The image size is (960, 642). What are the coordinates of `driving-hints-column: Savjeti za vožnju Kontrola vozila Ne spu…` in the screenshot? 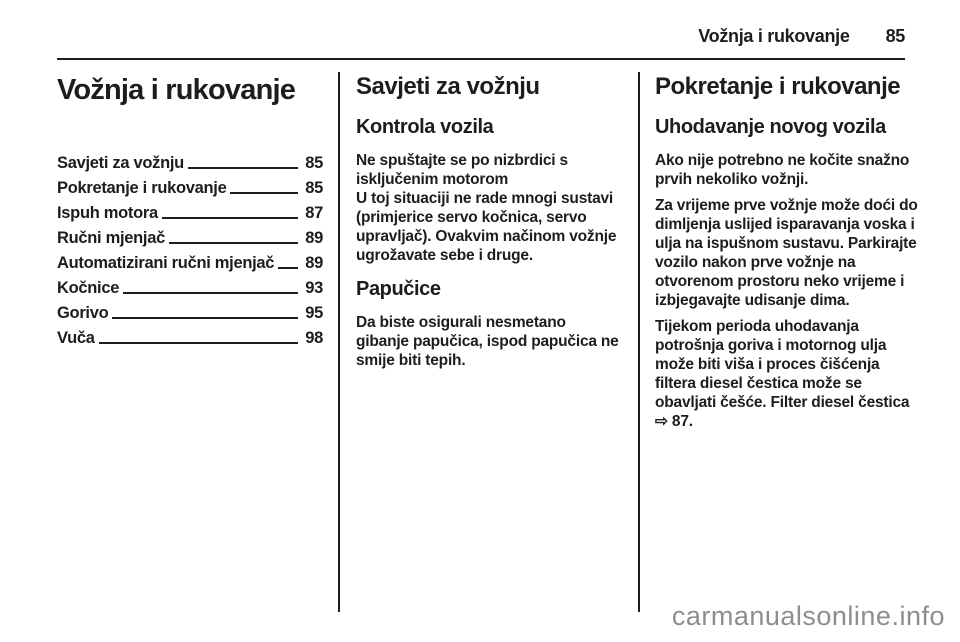 It's located at (489, 222).